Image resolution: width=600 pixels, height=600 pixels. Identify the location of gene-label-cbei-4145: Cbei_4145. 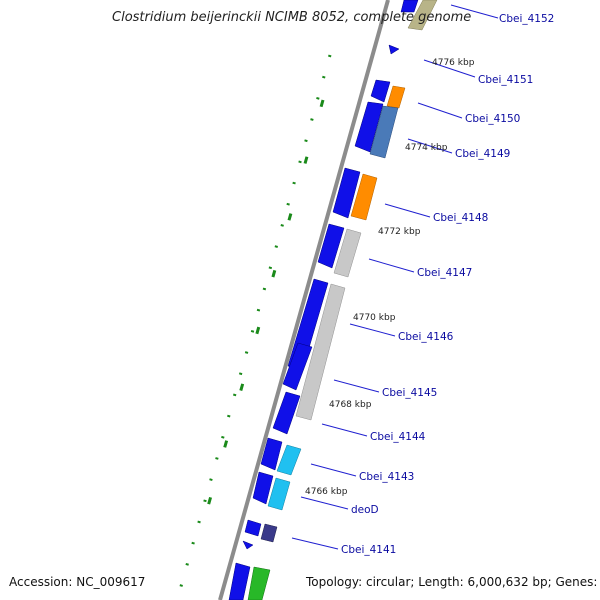
(409, 393).